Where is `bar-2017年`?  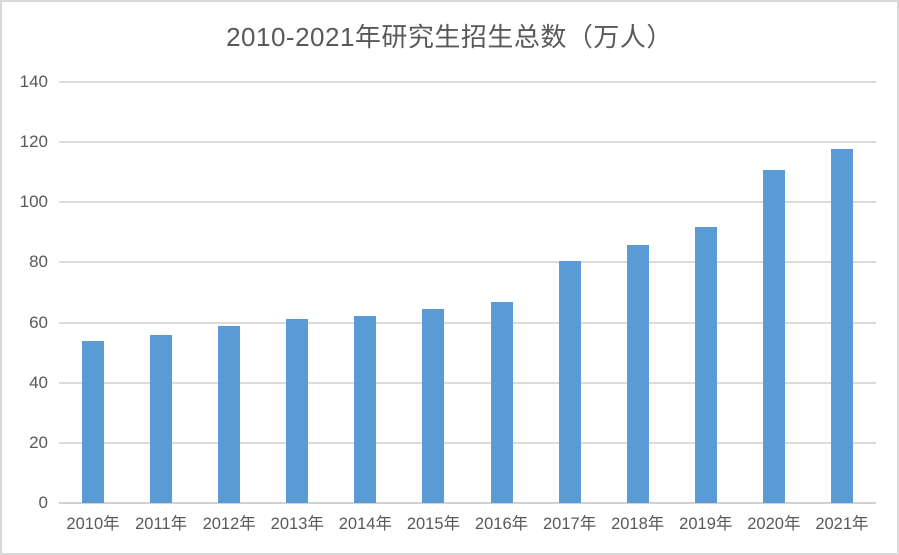
bar-2017年 is located at coordinates (569, 382).